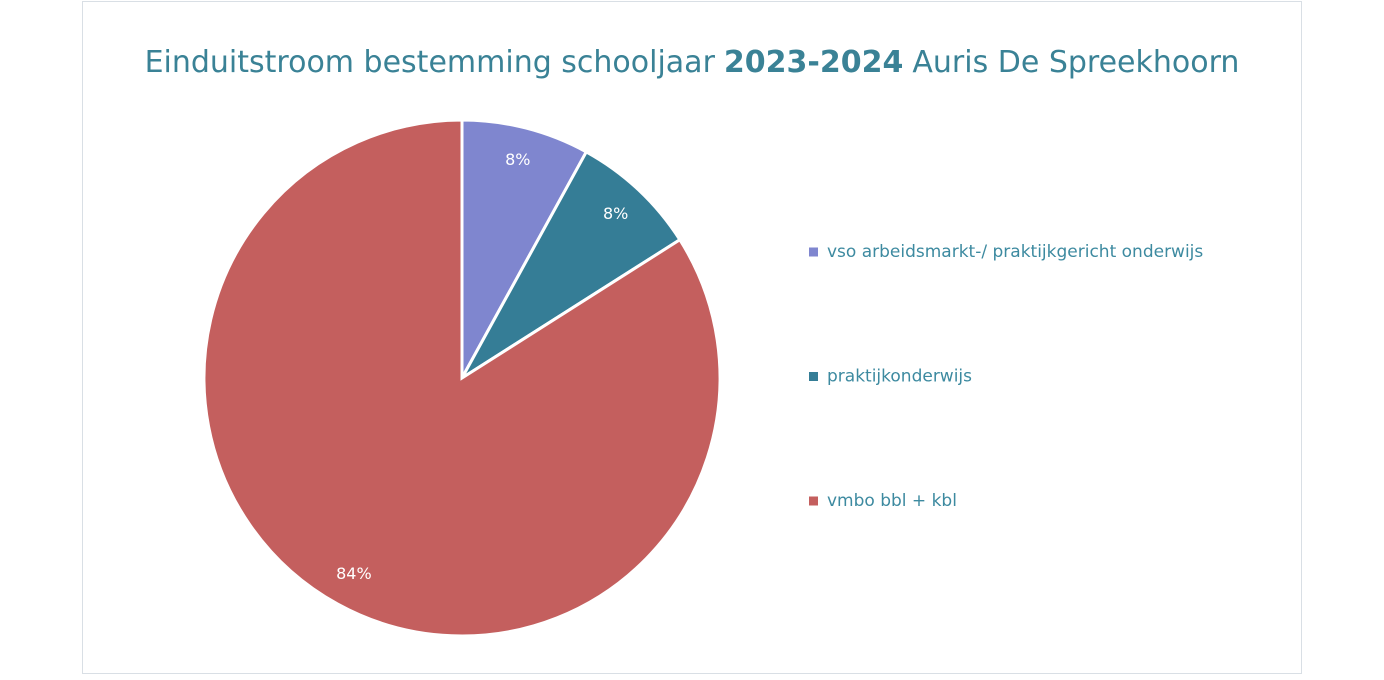  I want to click on title-part: Einduitstroom bestemming schooljaar, so click(430, 62).